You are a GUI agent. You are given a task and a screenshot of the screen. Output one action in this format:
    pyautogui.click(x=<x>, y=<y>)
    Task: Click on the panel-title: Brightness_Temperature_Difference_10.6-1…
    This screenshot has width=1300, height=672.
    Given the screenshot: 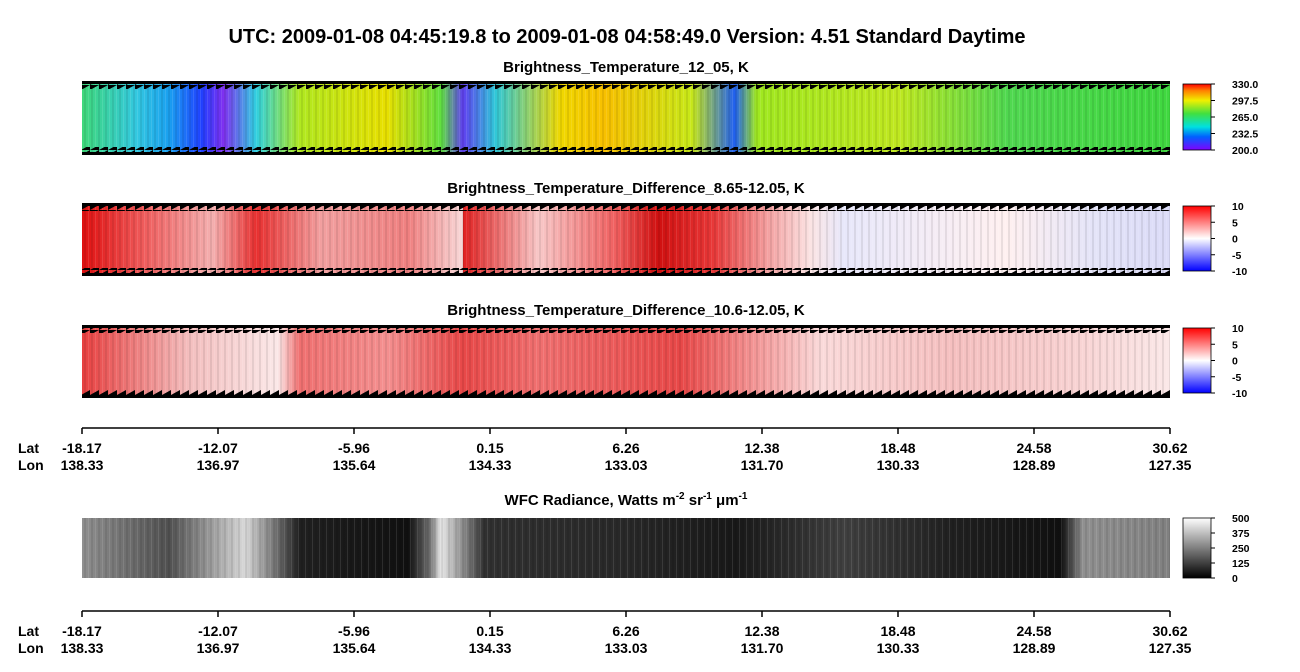 What is the action you would take?
    pyautogui.click(x=626, y=310)
    